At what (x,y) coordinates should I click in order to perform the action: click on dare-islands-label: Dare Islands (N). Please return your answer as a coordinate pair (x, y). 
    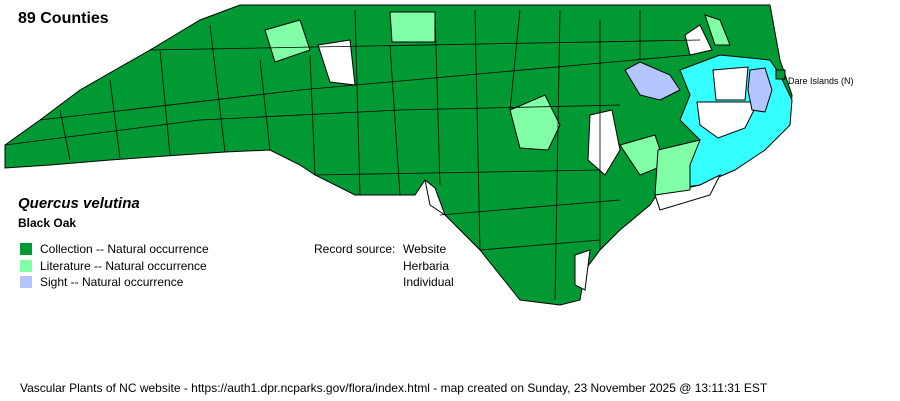
    Looking at the image, I should click on (821, 81).